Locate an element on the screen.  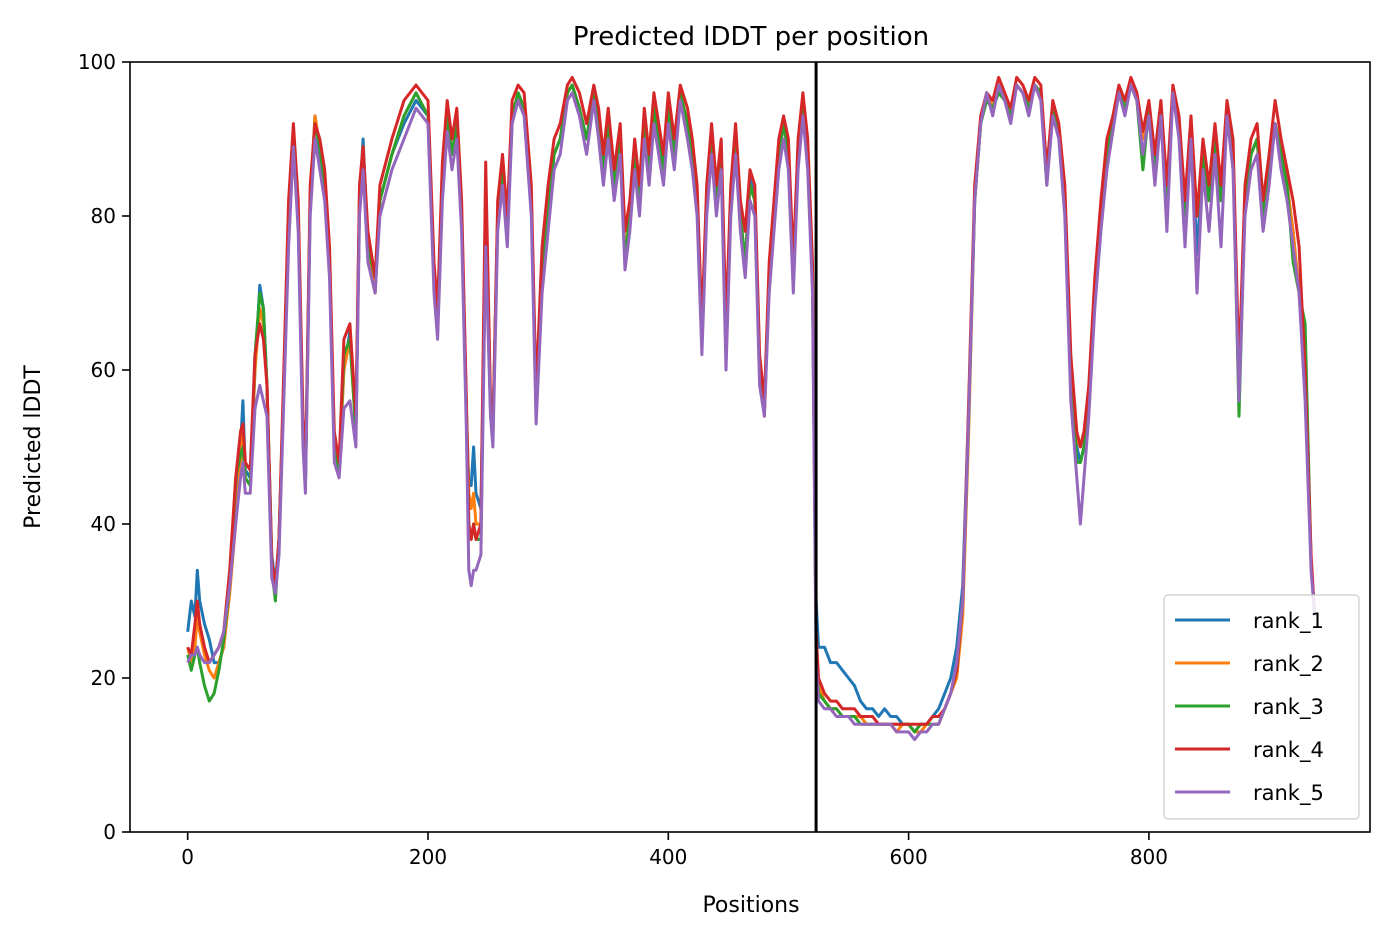
x-axis: 0 200 400 600 800 is located at coordinates (674, 850).